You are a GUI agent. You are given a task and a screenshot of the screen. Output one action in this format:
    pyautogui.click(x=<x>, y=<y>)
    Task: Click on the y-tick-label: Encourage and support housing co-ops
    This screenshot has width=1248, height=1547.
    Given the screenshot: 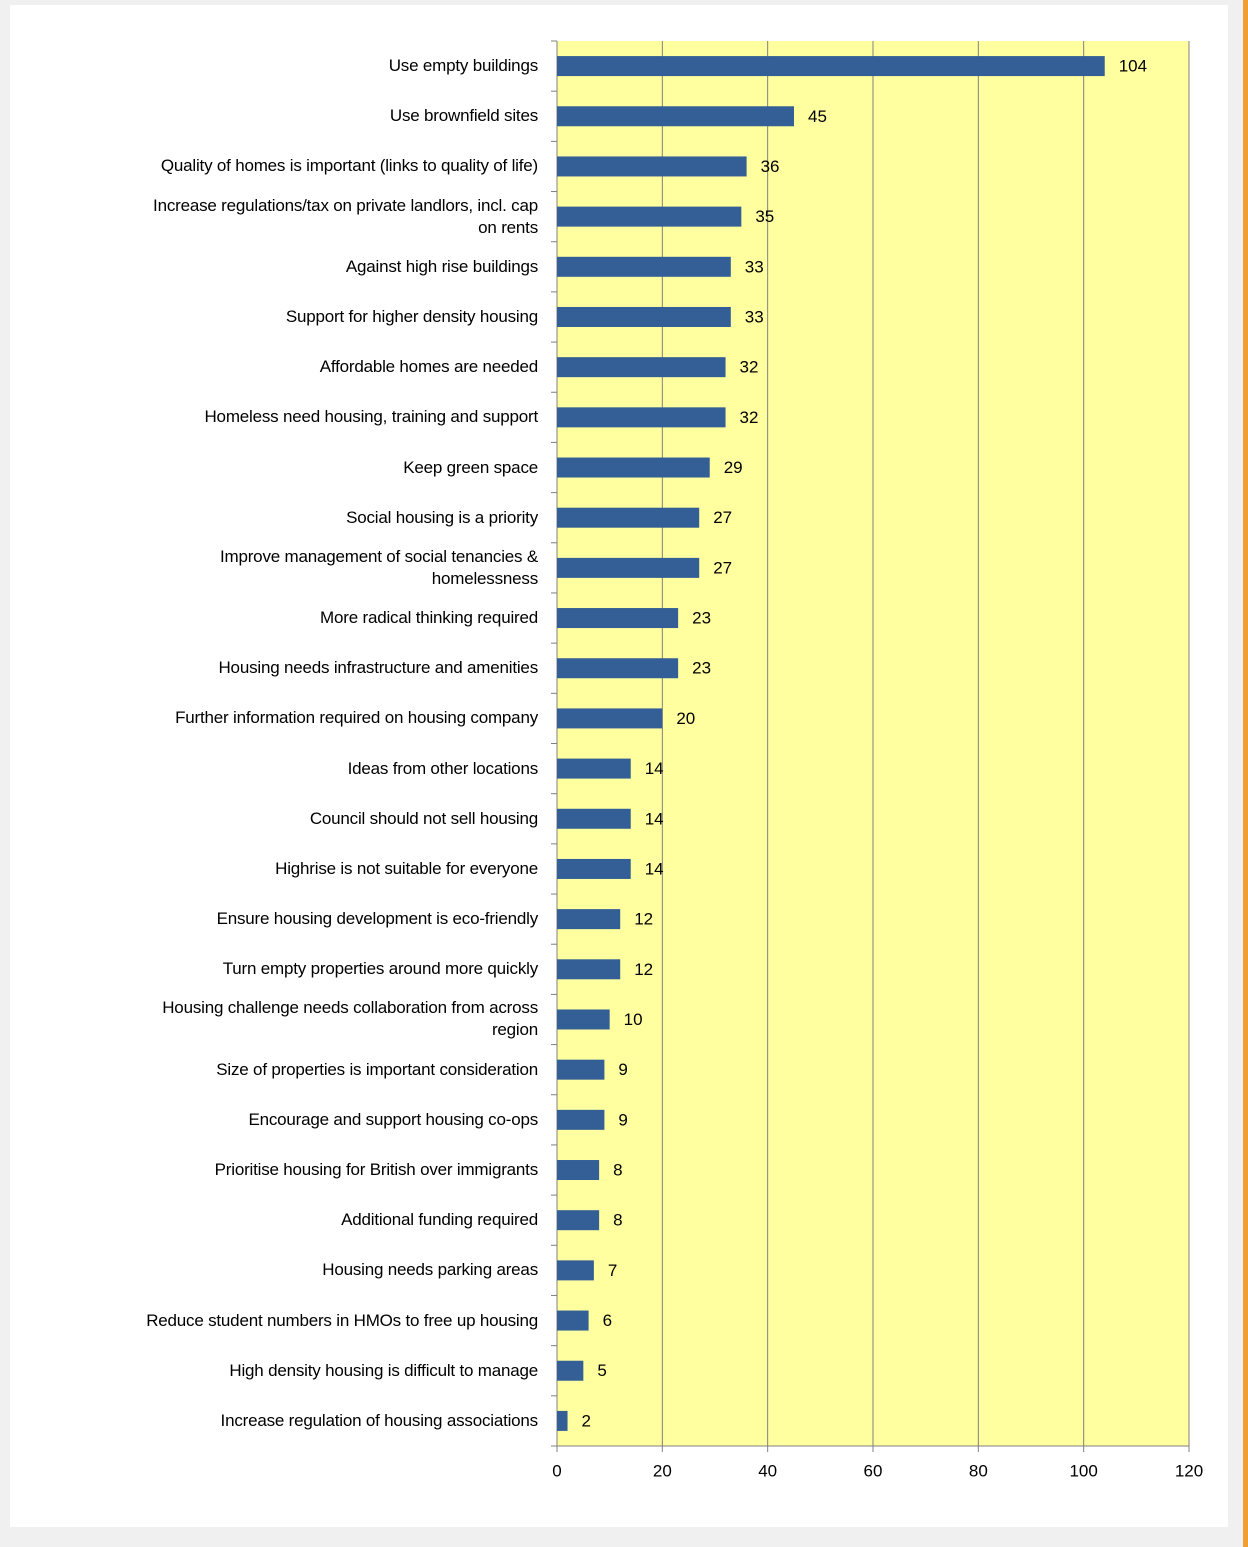 What is the action you would take?
    pyautogui.click(x=393, y=1119)
    